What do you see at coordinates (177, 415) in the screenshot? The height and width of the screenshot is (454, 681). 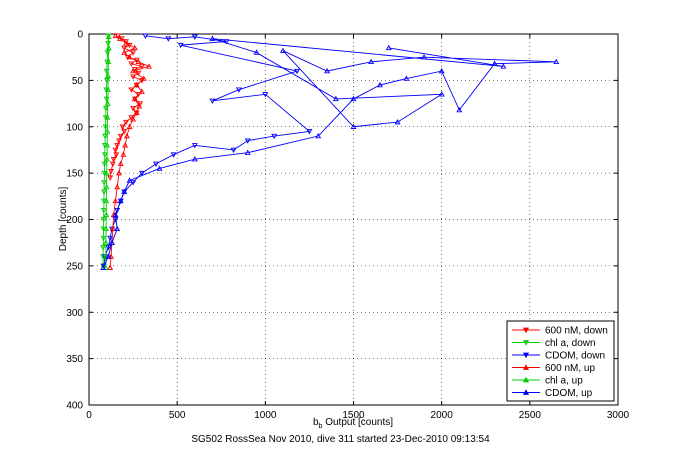 I see `x-tick-label: 500` at bounding box center [177, 415].